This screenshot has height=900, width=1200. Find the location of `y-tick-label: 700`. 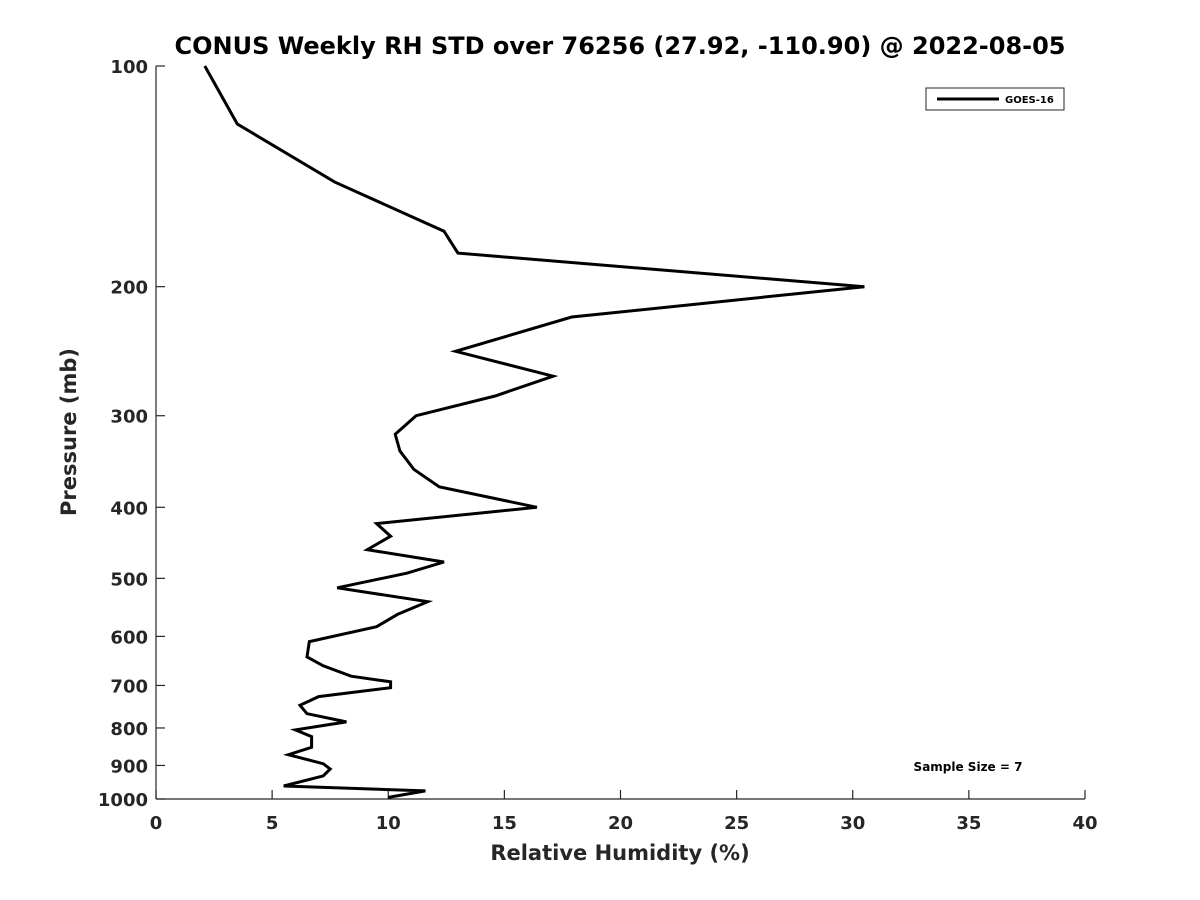

y-tick-label: 700 is located at coordinates (129, 686).